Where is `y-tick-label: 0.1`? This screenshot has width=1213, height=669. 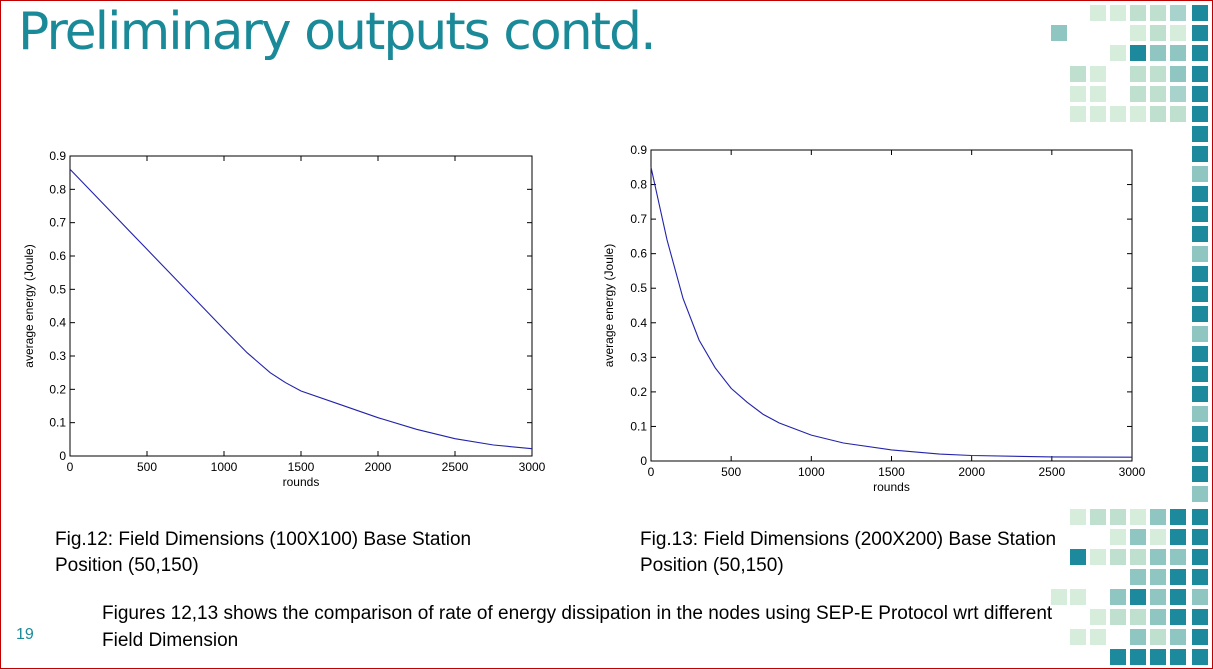 y-tick-label: 0.1 is located at coordinates (57, 423).